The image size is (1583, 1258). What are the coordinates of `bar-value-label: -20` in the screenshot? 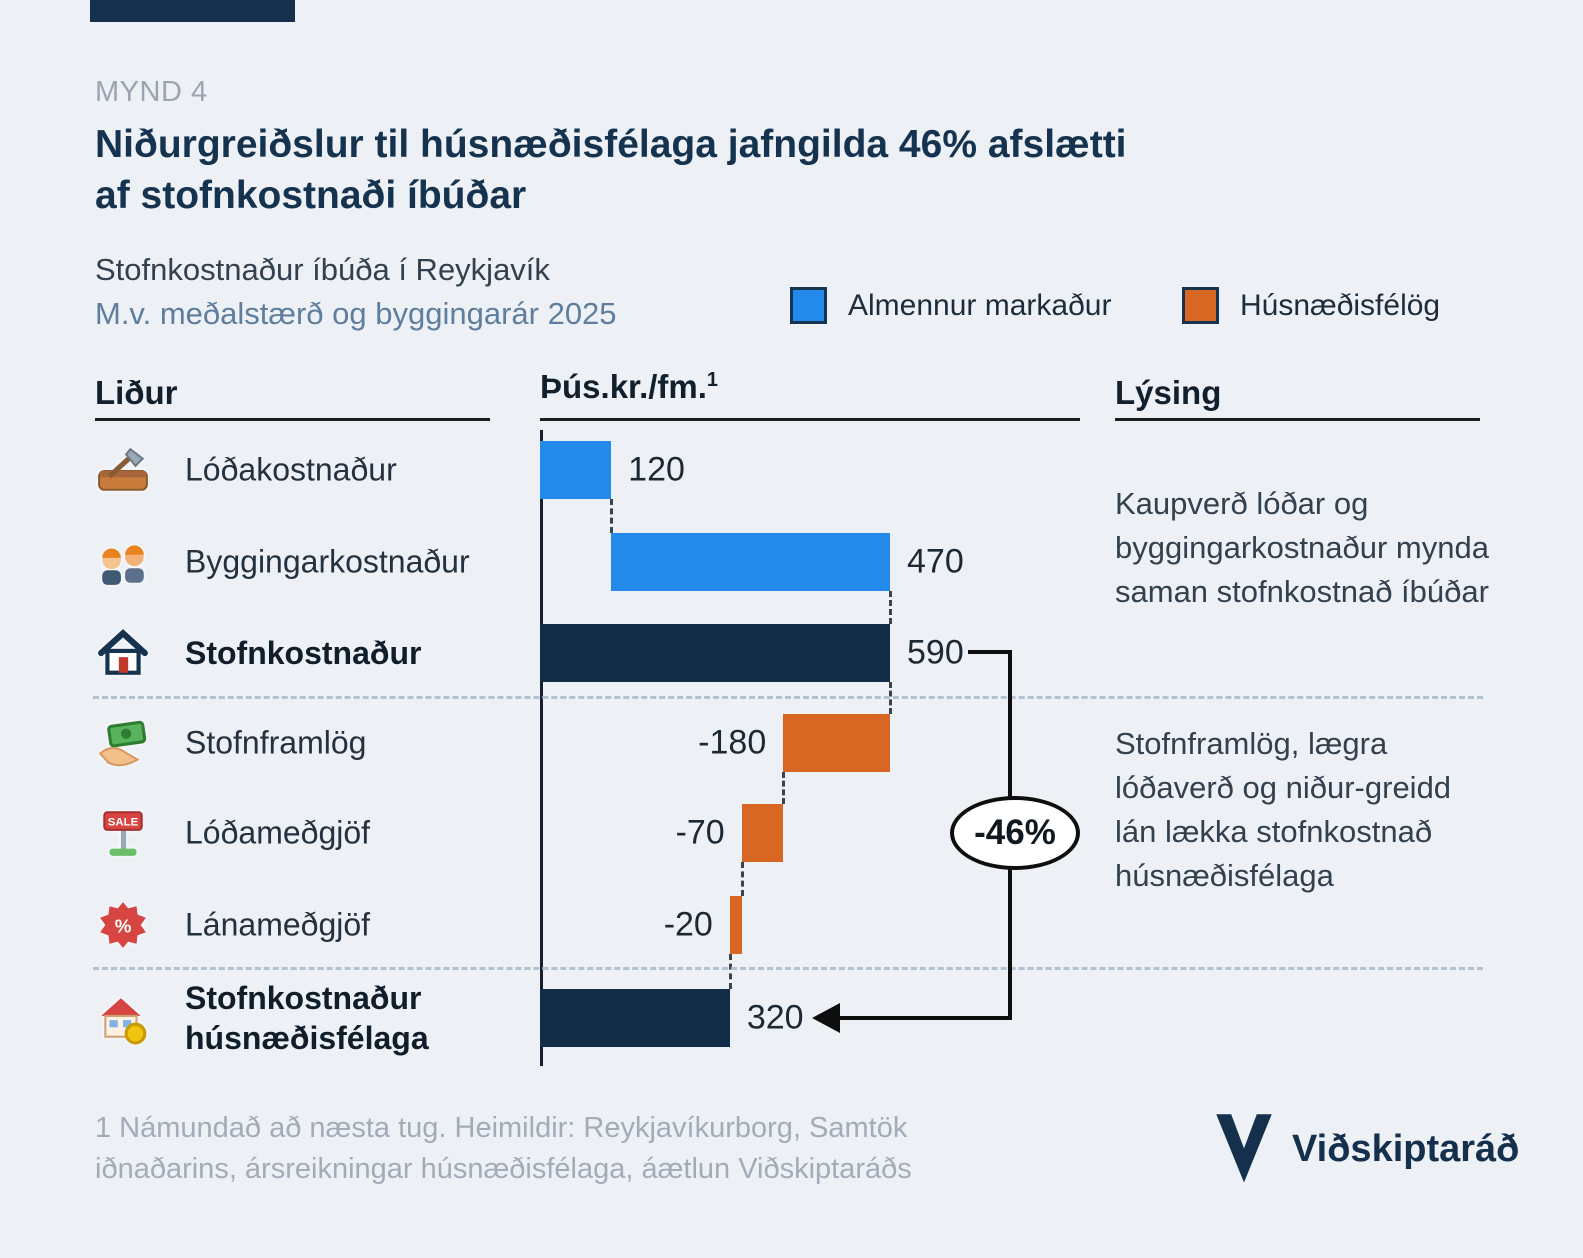 It's located at (688, 924).